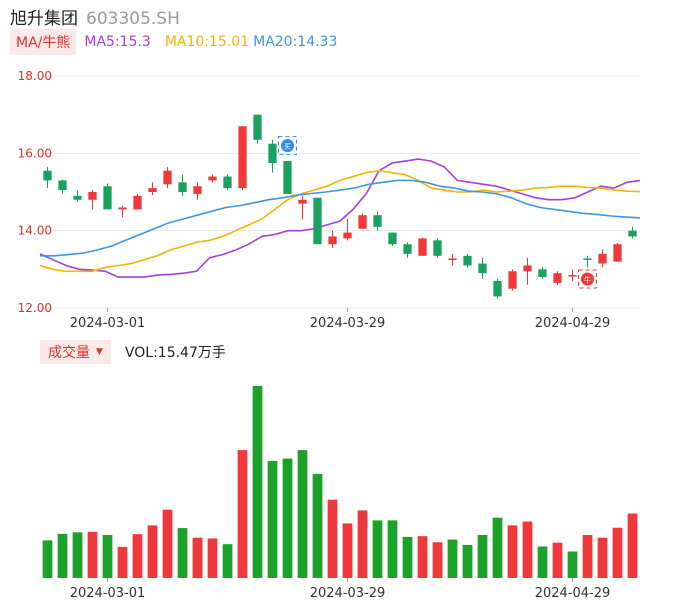 Image resolution: width=686 pixels, height=606 pixels. Describe the element at coordinates (573, 323) in the screenshot. I see `x-tick-label: 2024-04-29` at that location.